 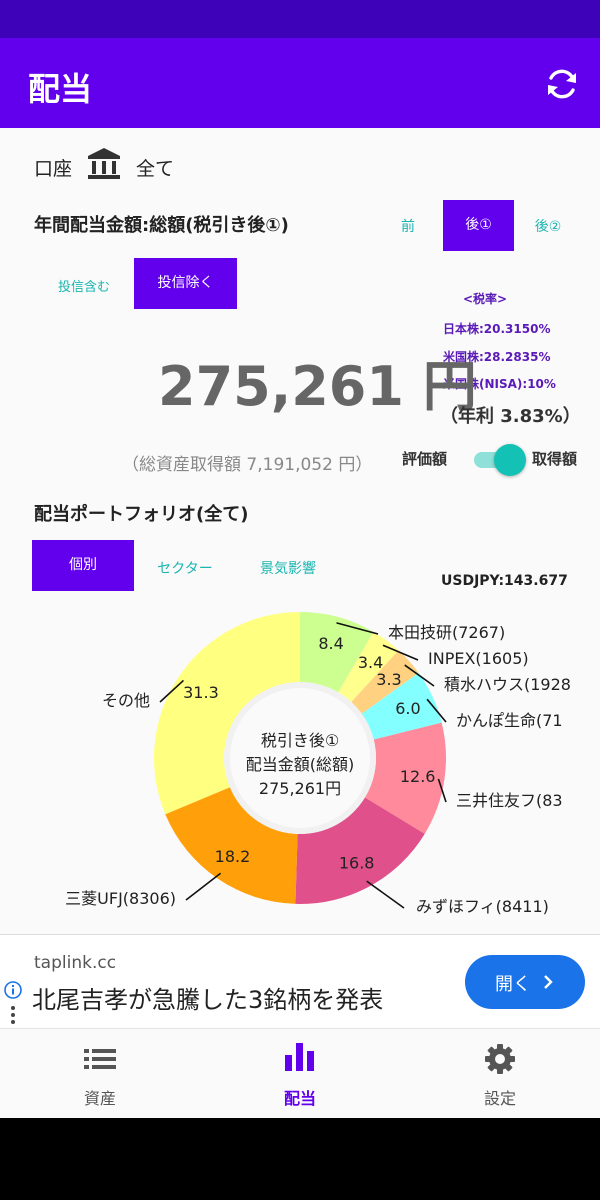 I want to click on bottom-navigation: 資産 配当 設定, so click(x=300, y=1073).